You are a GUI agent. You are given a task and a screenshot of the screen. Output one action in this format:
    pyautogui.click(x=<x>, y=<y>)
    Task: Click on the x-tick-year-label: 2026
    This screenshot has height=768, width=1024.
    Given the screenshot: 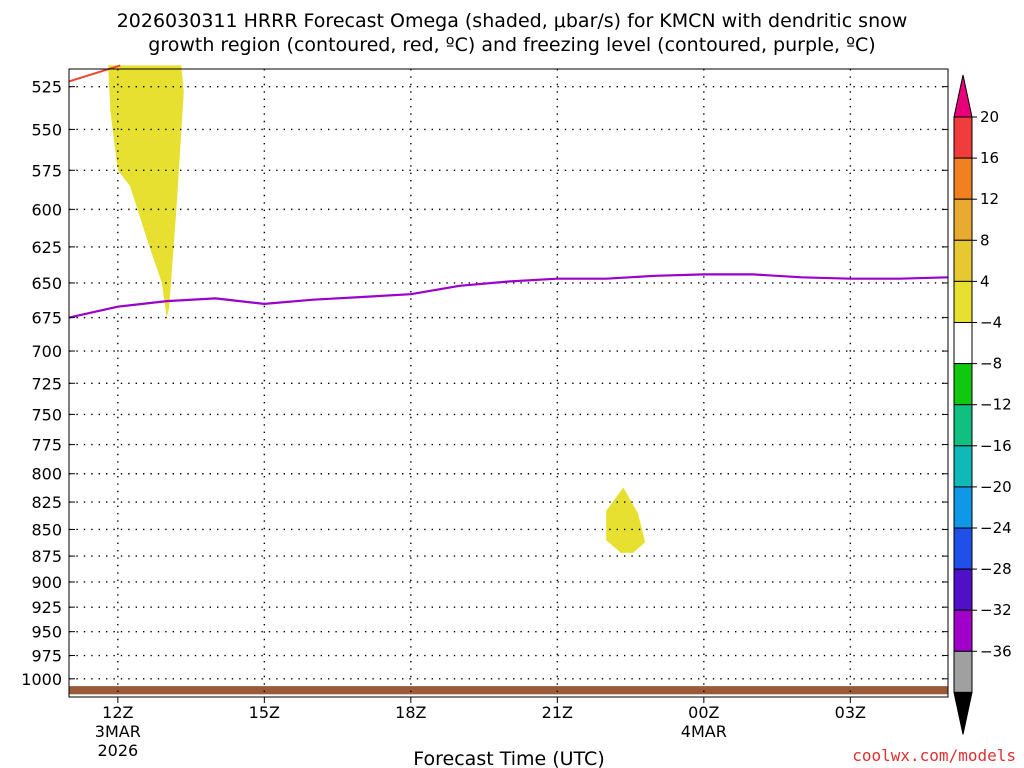 What is the action you would take?
    pyautogui.click(x=117, y=750)
    